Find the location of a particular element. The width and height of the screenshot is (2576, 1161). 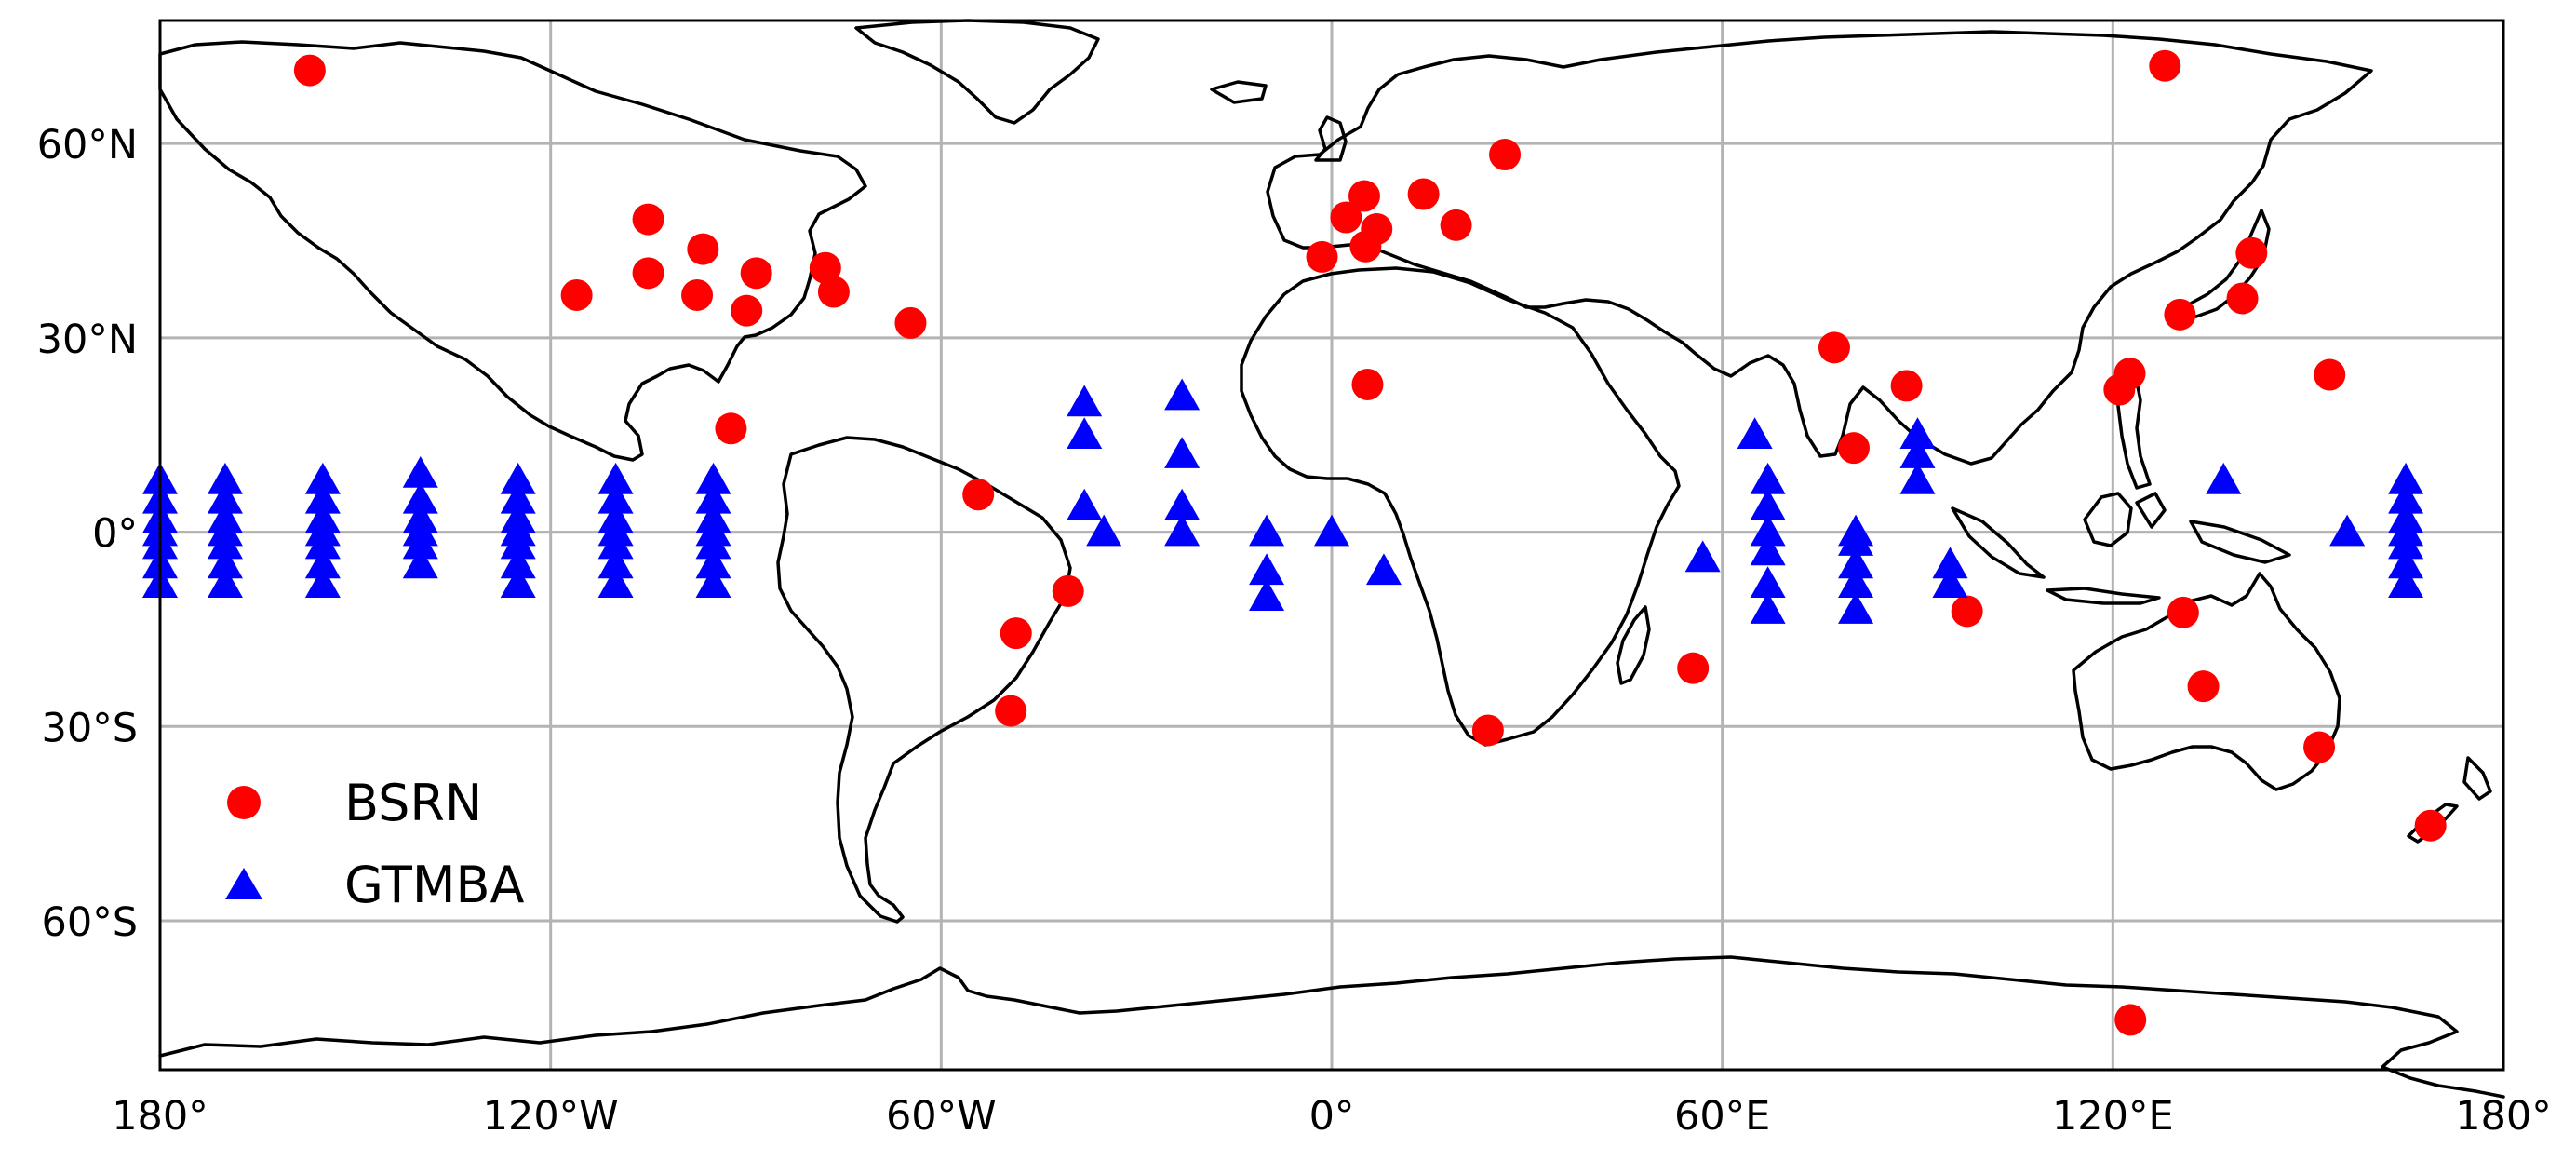

coastline-maritime-asia is located at coordinates (2121, 483).